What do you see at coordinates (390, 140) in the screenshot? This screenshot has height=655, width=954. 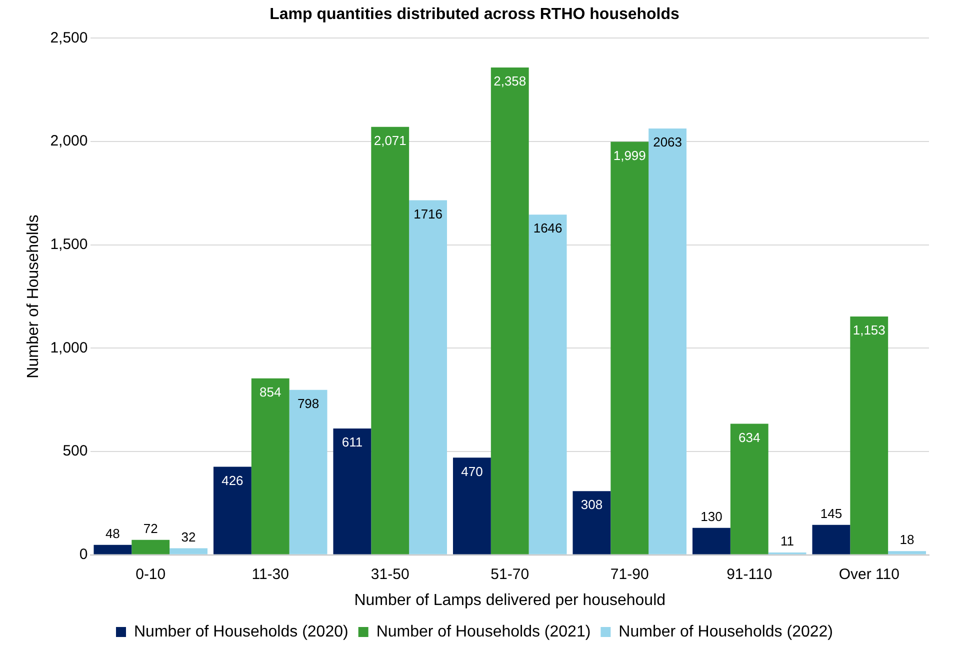 I see `data-label: 2,071` at bounding box center [390, 140].